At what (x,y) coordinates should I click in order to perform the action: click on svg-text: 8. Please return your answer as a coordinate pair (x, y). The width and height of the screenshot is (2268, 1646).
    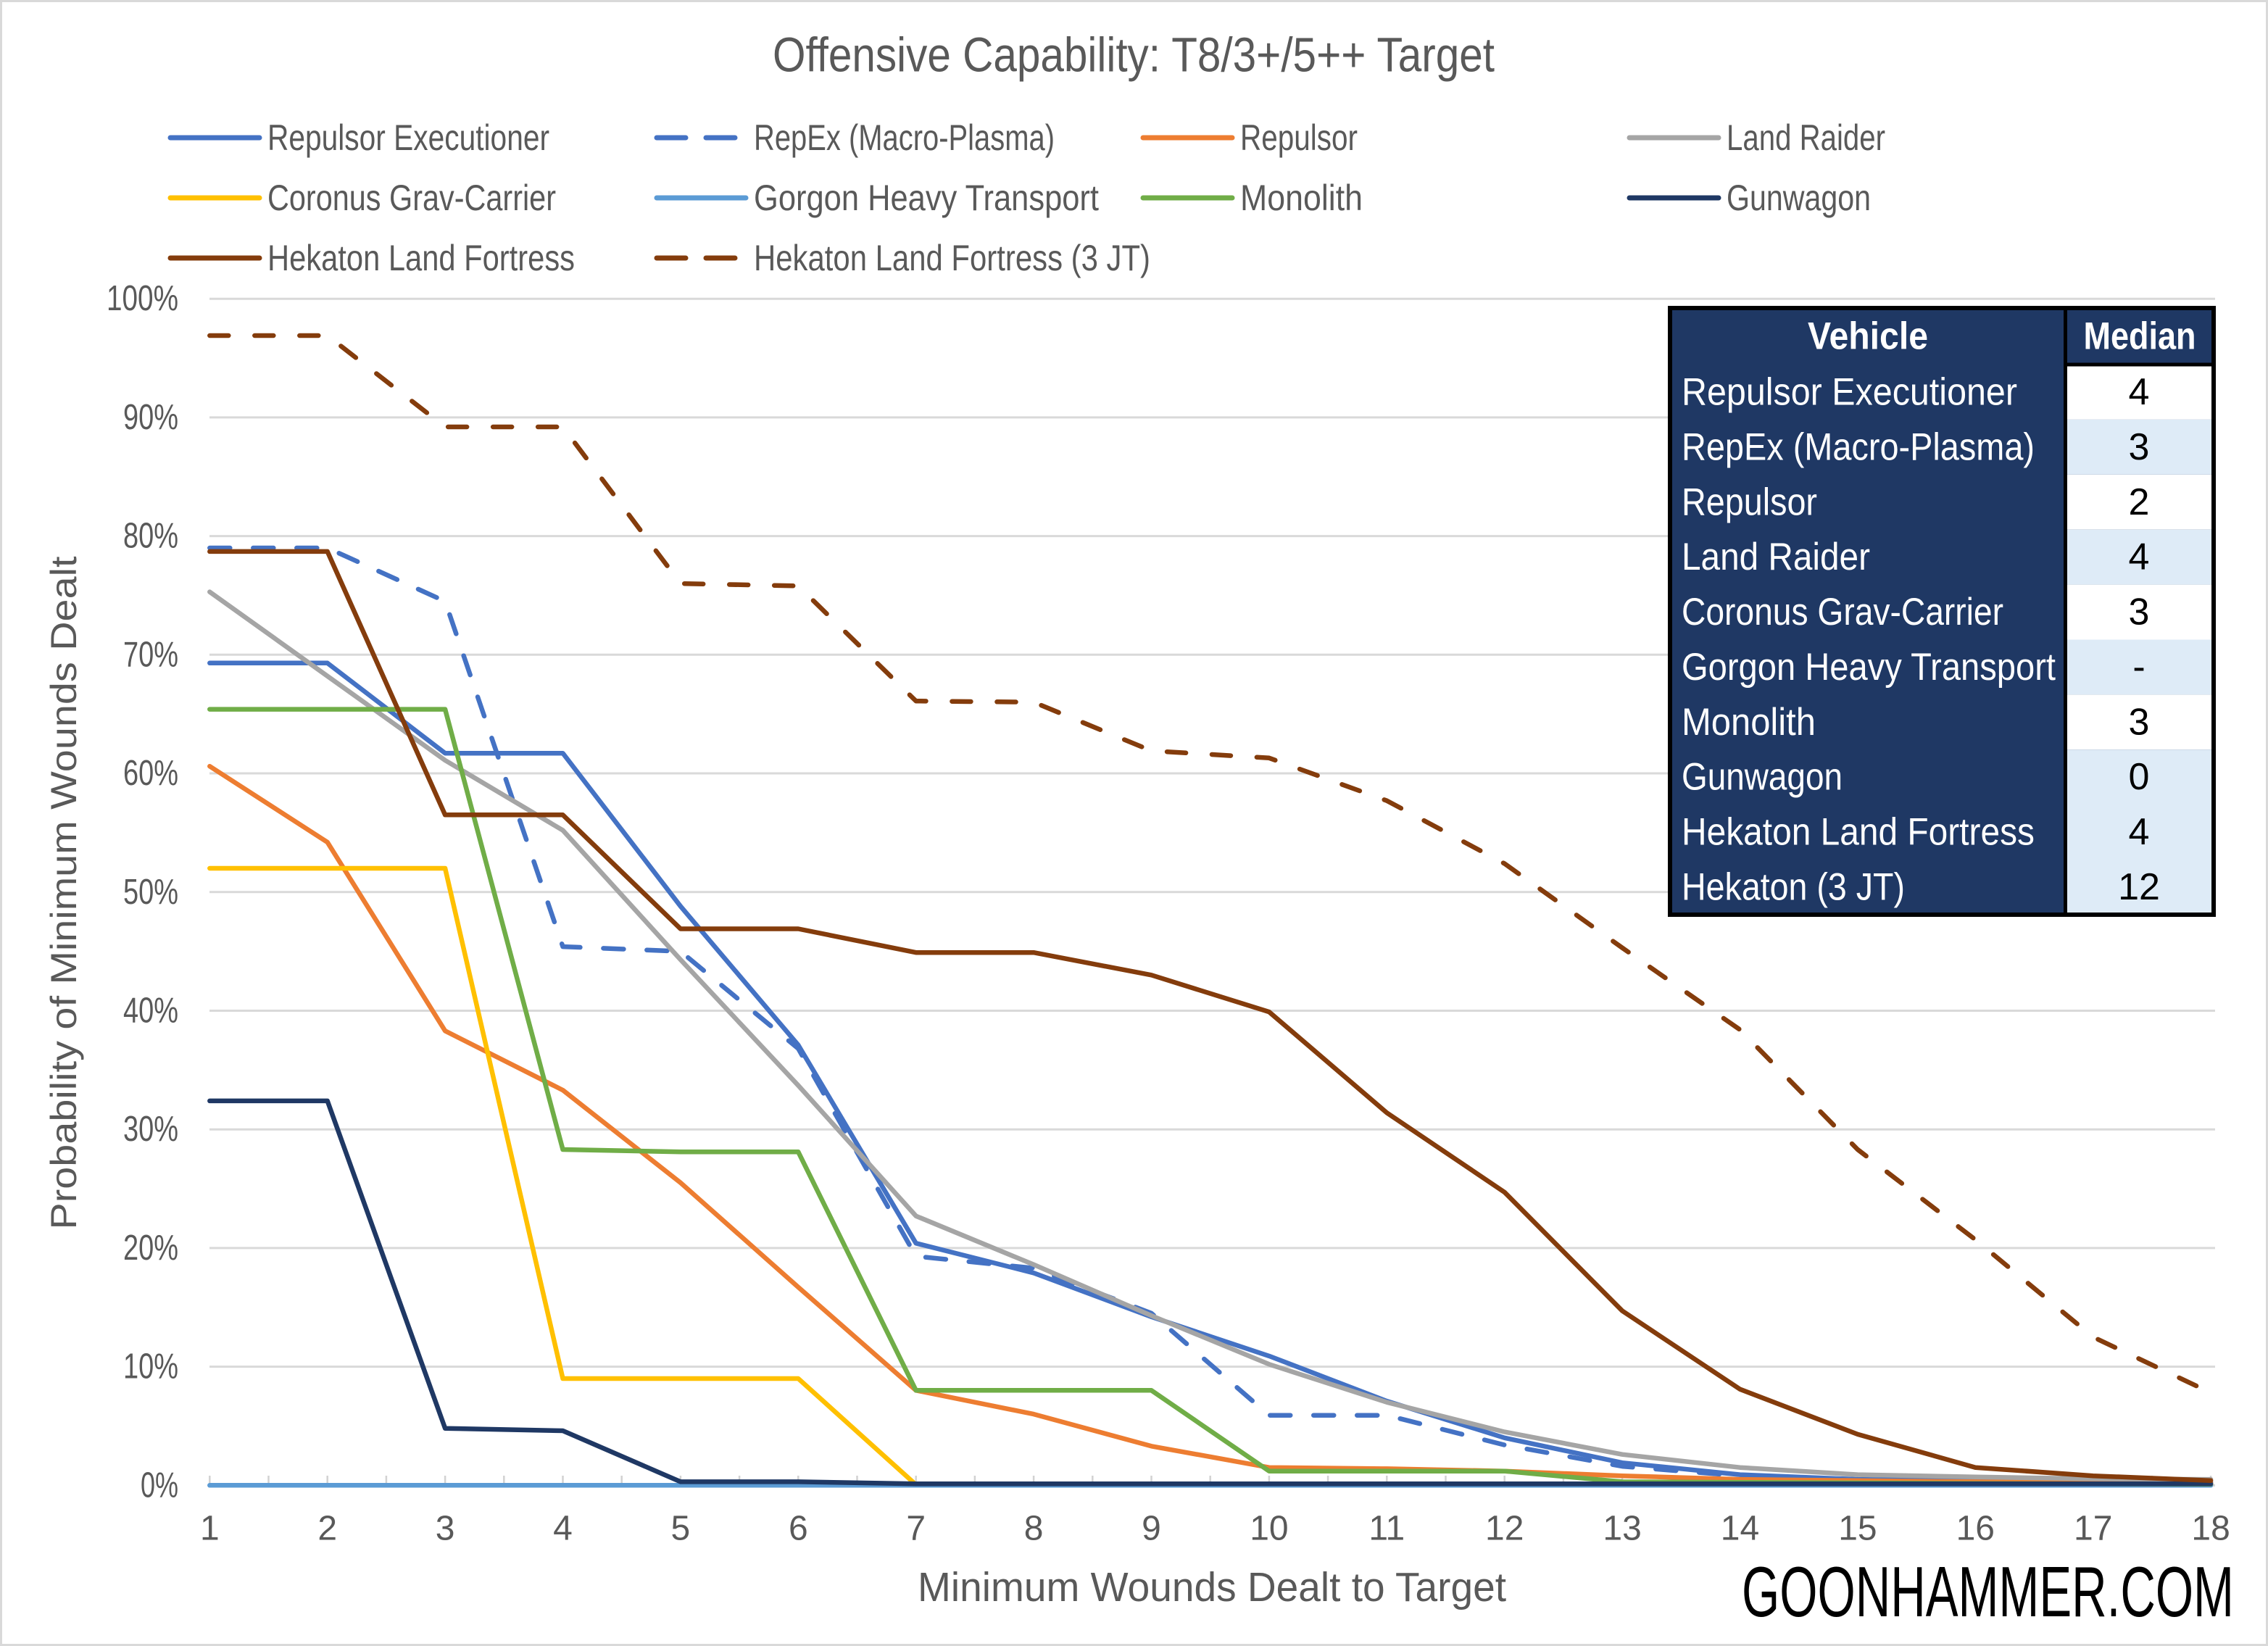
    Looking at the image, I should click on (1034, 1529).